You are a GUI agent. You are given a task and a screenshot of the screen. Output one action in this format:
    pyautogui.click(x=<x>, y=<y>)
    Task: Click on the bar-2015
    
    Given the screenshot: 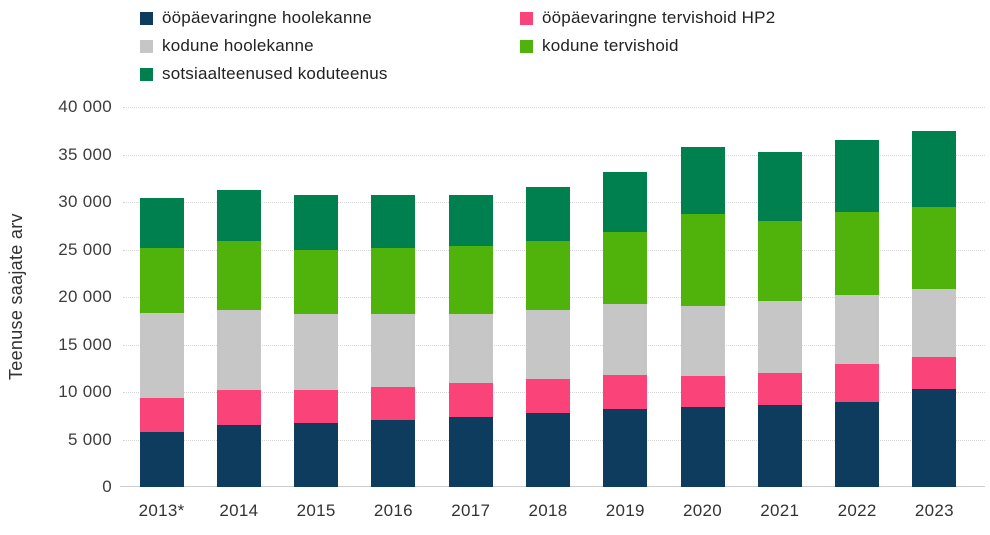 What is the action you would take?
    pyautogui.click(x=316, y=341)
    